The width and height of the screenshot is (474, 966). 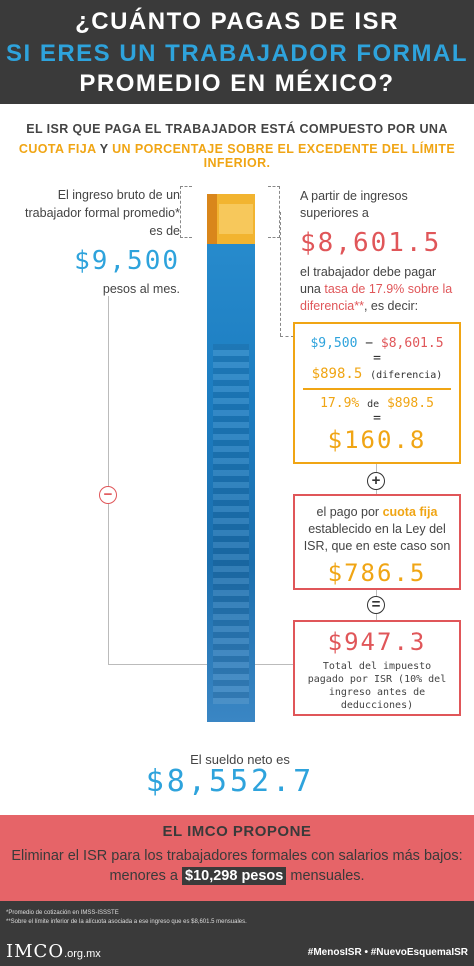 What do you see at coordinates (141, 289) in the screenshot?
I see `gross-income-unit: pesos al mes.` at bounding box center [141, 289].